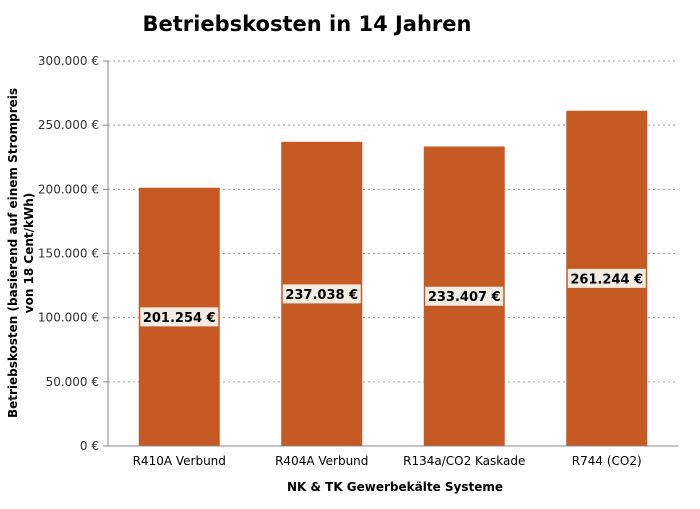  What do you see at coordinates (464, 461) in the screenshot?
I see `x-category-label: R134a/CO2 Kaskade` at bounding box center [464, 461].